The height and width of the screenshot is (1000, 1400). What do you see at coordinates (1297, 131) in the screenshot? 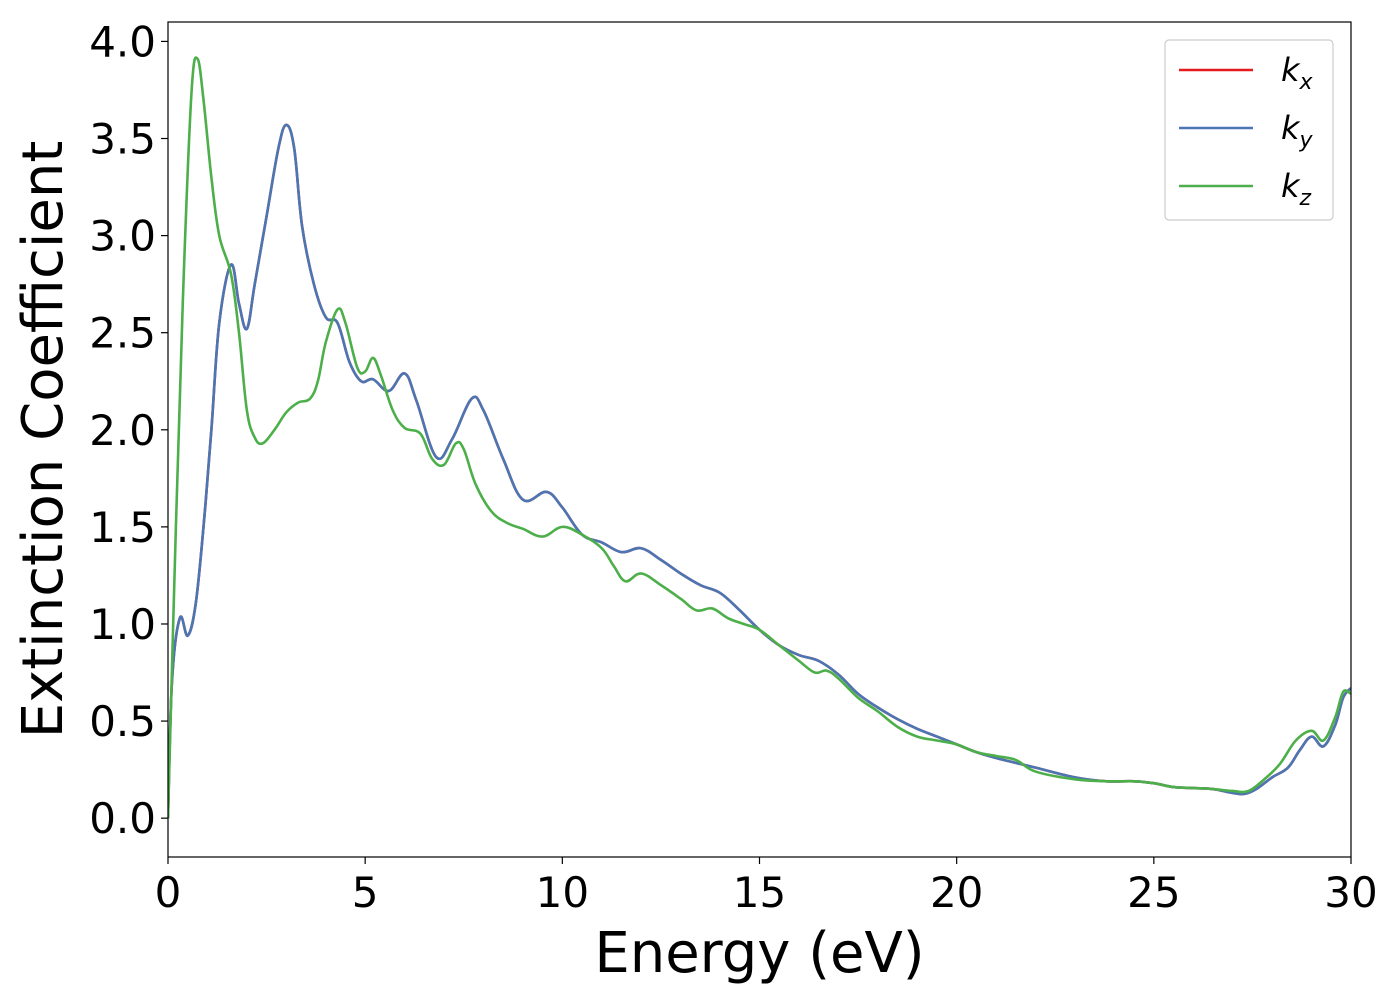
I see `legend-label-y: ky` at bounding box center [1297, 131].